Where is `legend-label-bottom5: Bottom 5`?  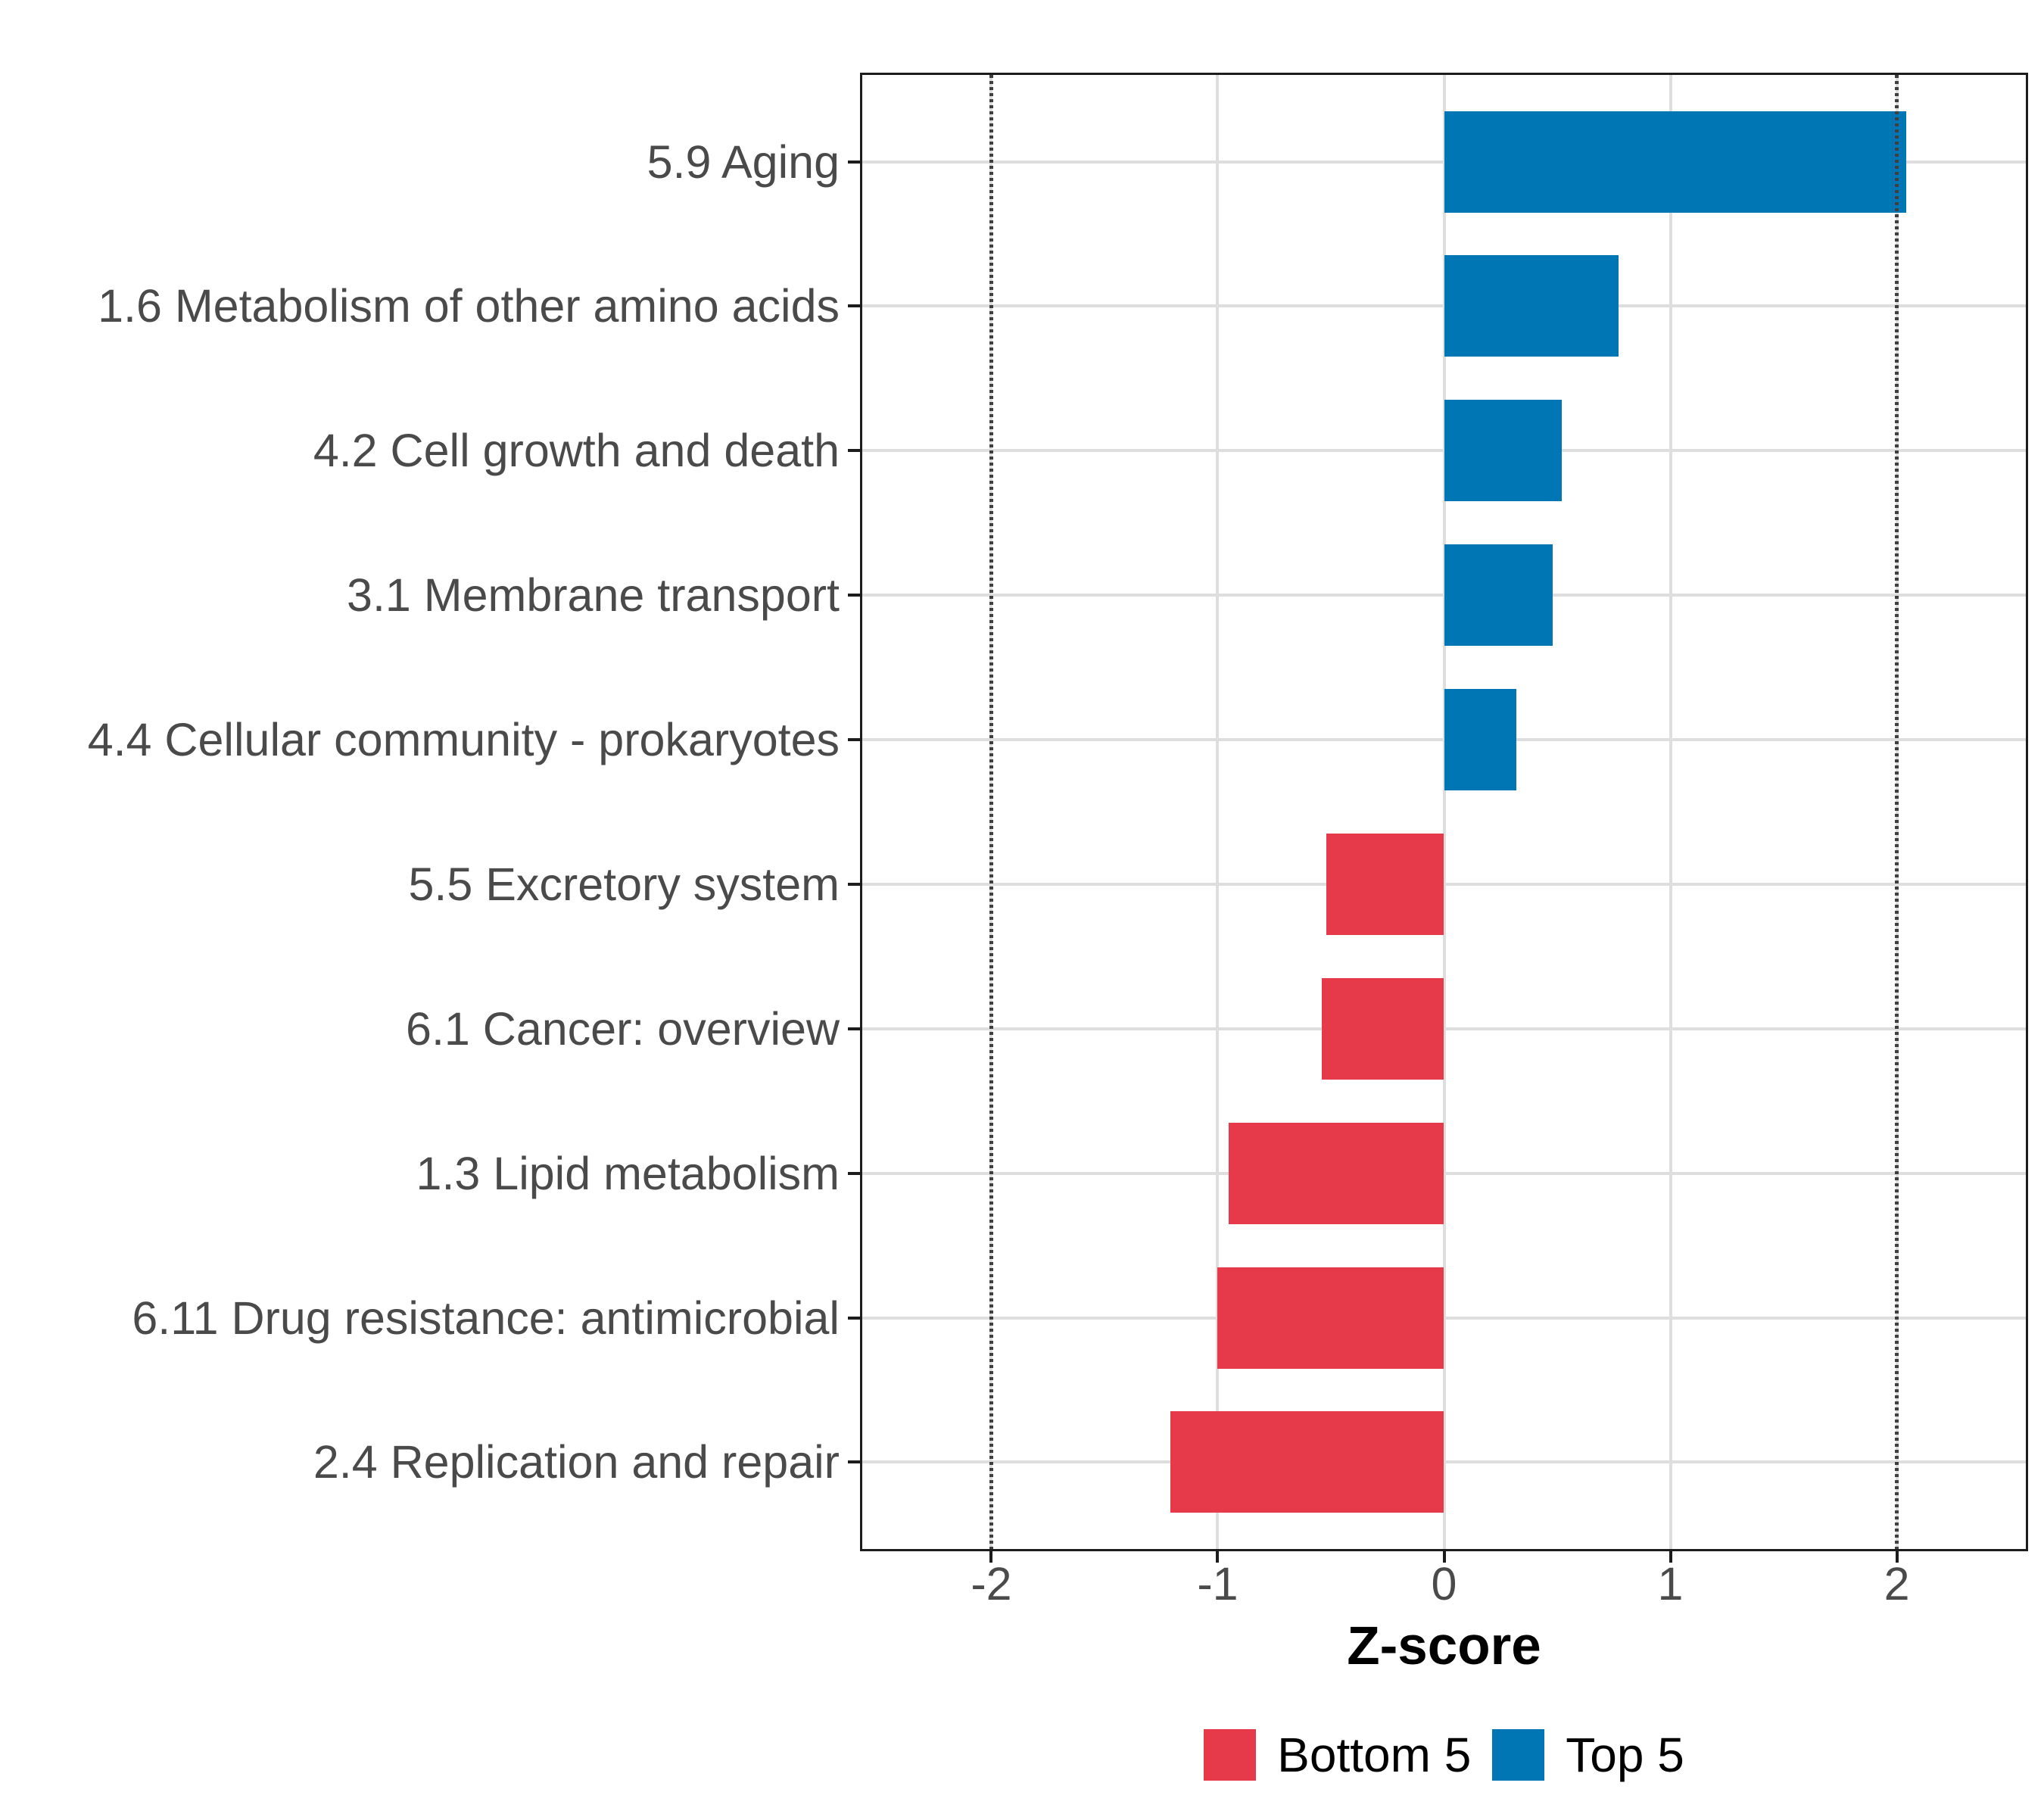 legend-label-bottom5: Bottom 5 is located at coordinates (1374, 1755).